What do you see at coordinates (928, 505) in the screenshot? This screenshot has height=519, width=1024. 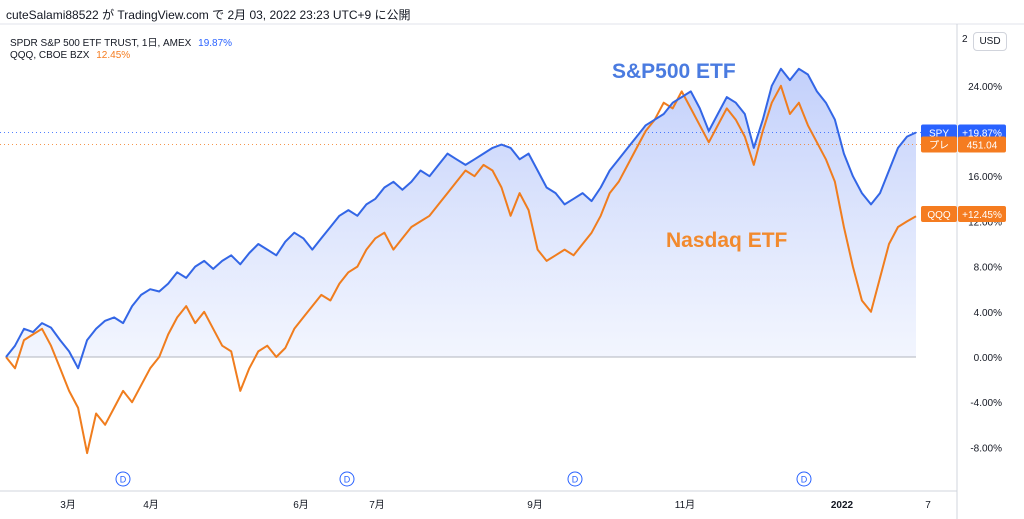 I see `x-tick-label: 7` at bounding box center [928, 505].